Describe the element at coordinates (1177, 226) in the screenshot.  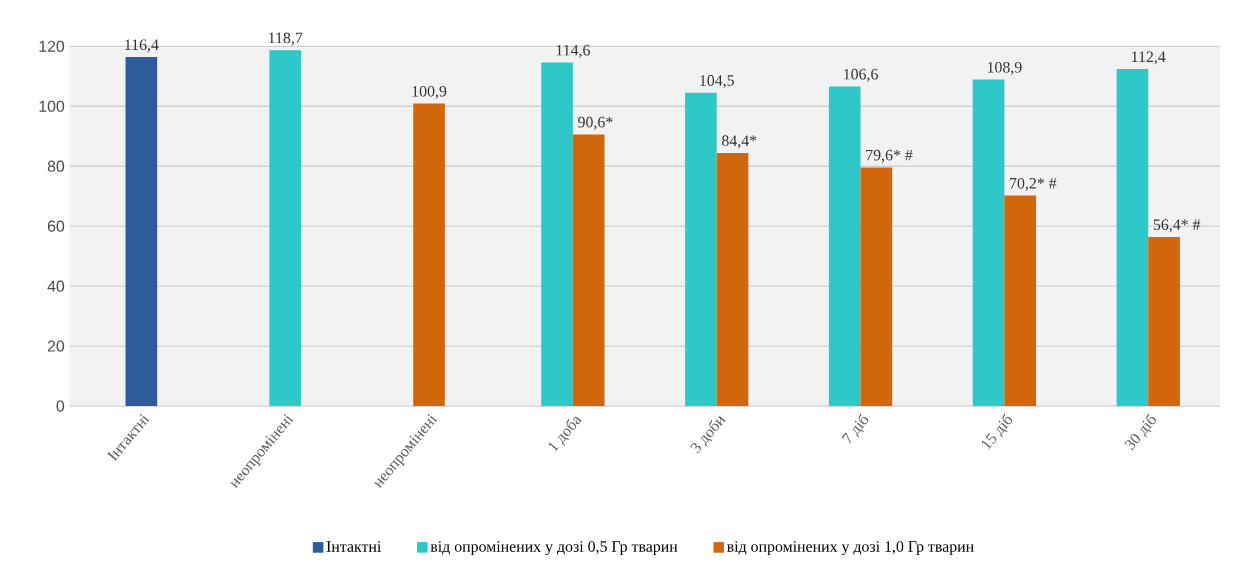
I see `data-label: 56,4* #` at that location.